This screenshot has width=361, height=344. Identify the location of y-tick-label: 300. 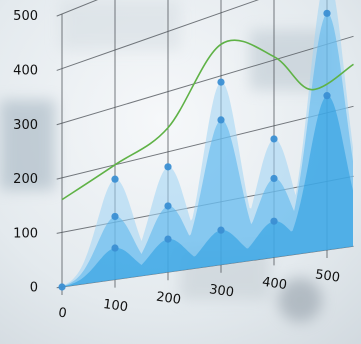
(25, 125).